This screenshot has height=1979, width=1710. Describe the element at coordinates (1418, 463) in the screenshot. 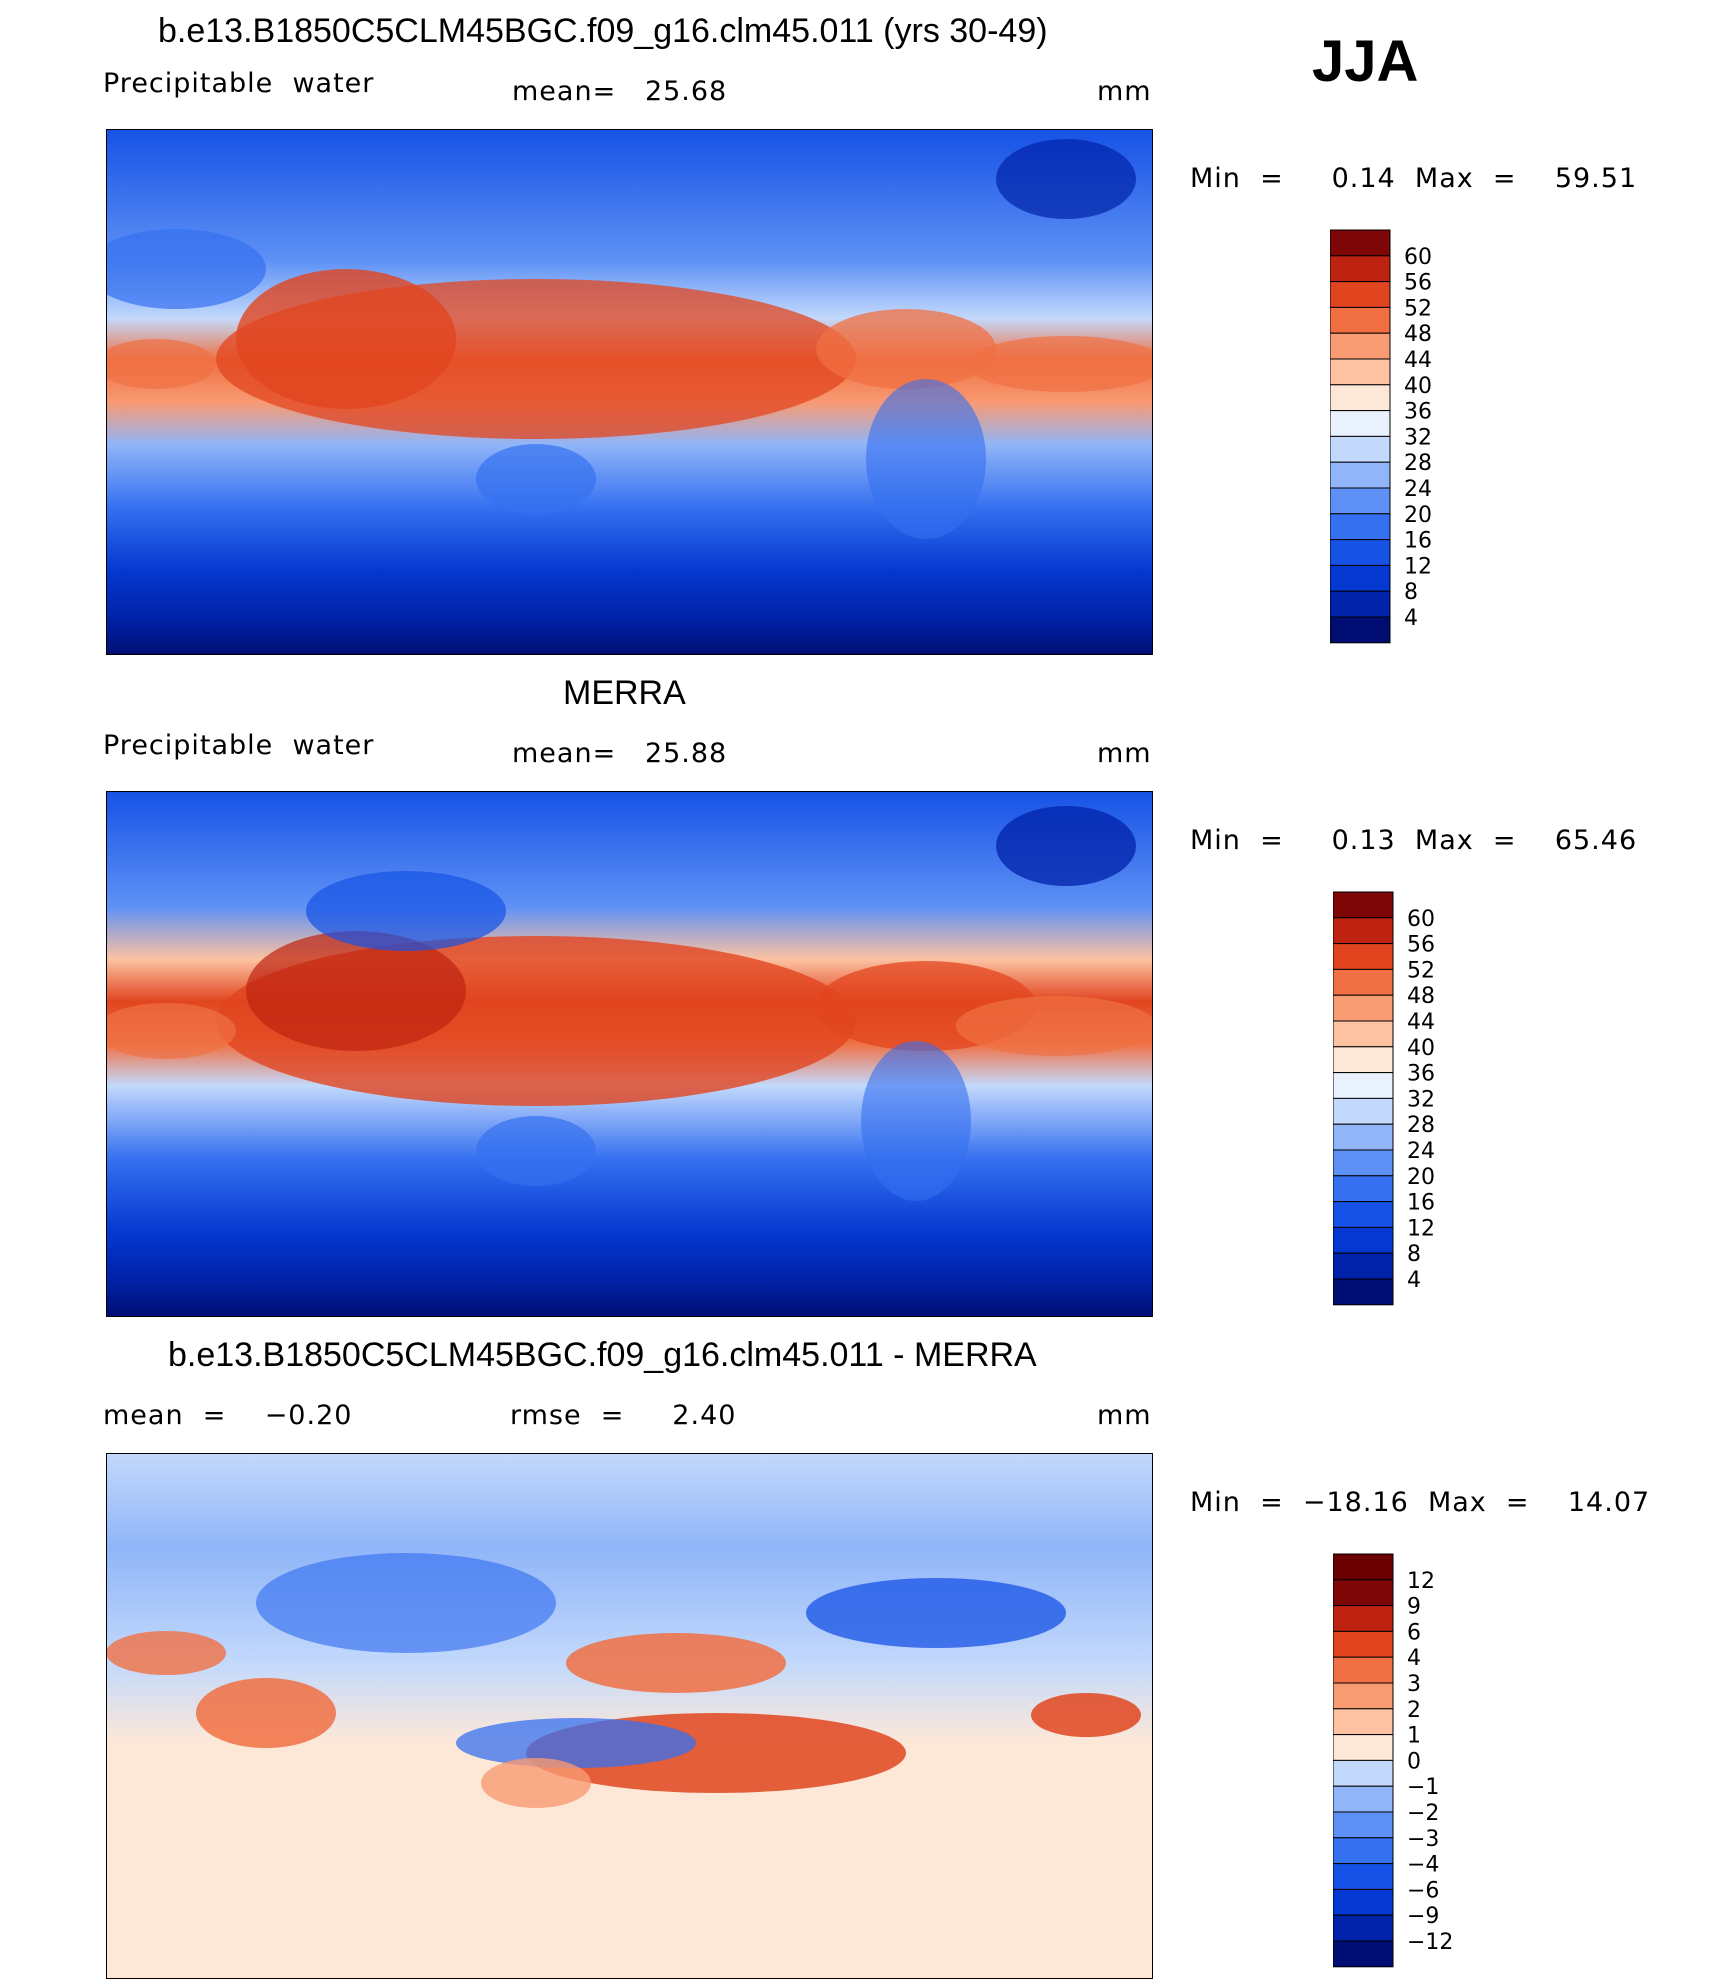

I see `colorbar-tick-label: 28` at that location.